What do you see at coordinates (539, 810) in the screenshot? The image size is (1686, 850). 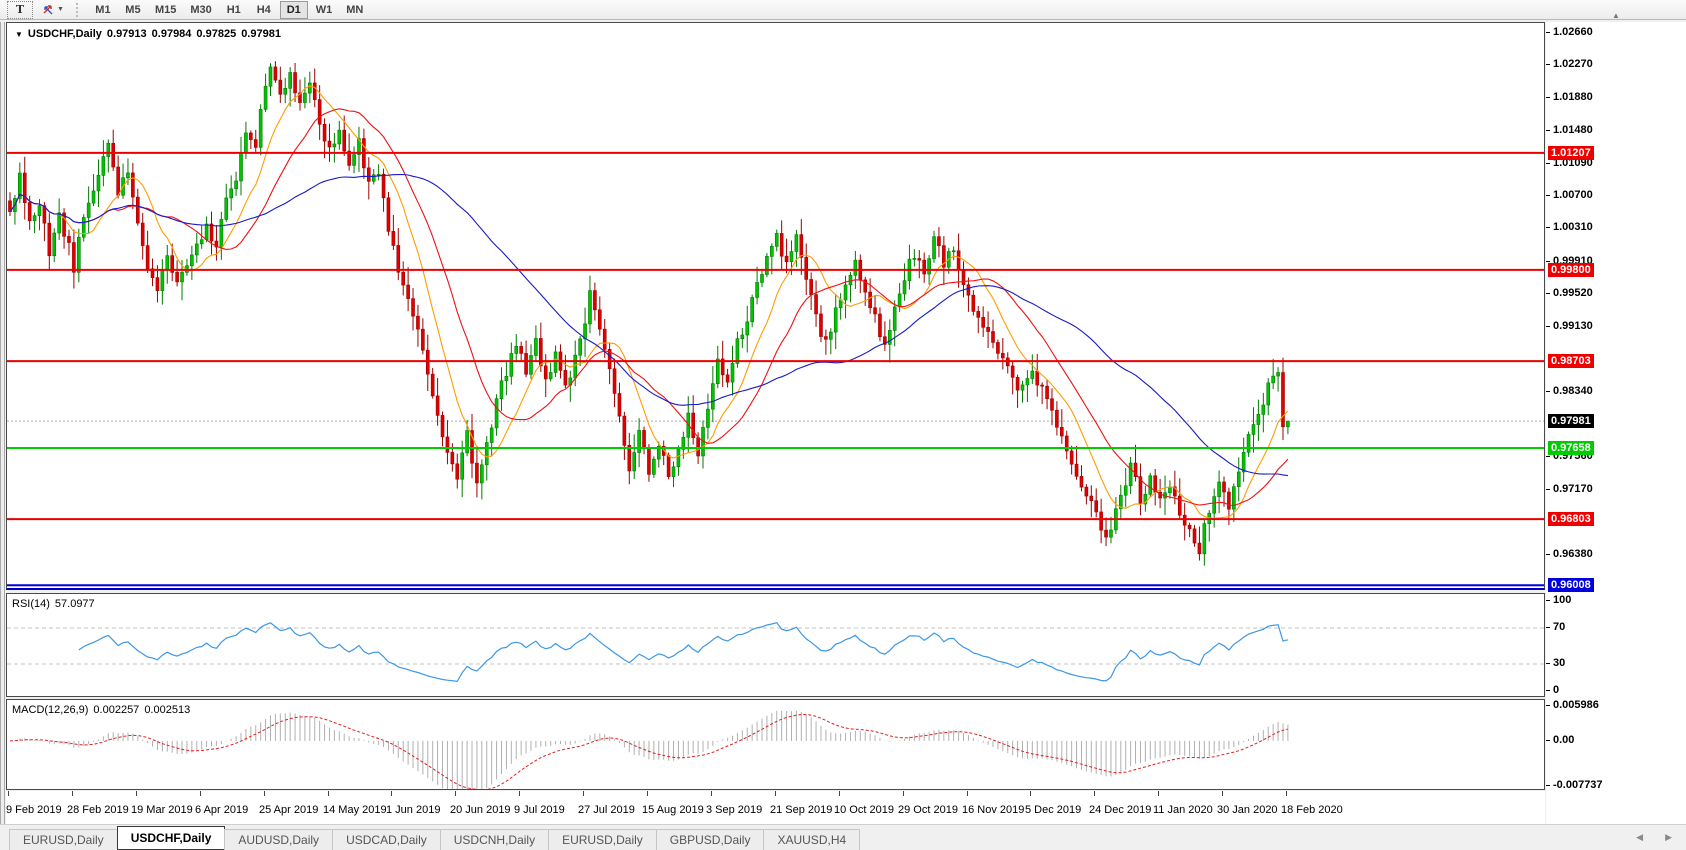 I see `date-tick-label: 9 Jul 2019` at bounding box center [539, 810].